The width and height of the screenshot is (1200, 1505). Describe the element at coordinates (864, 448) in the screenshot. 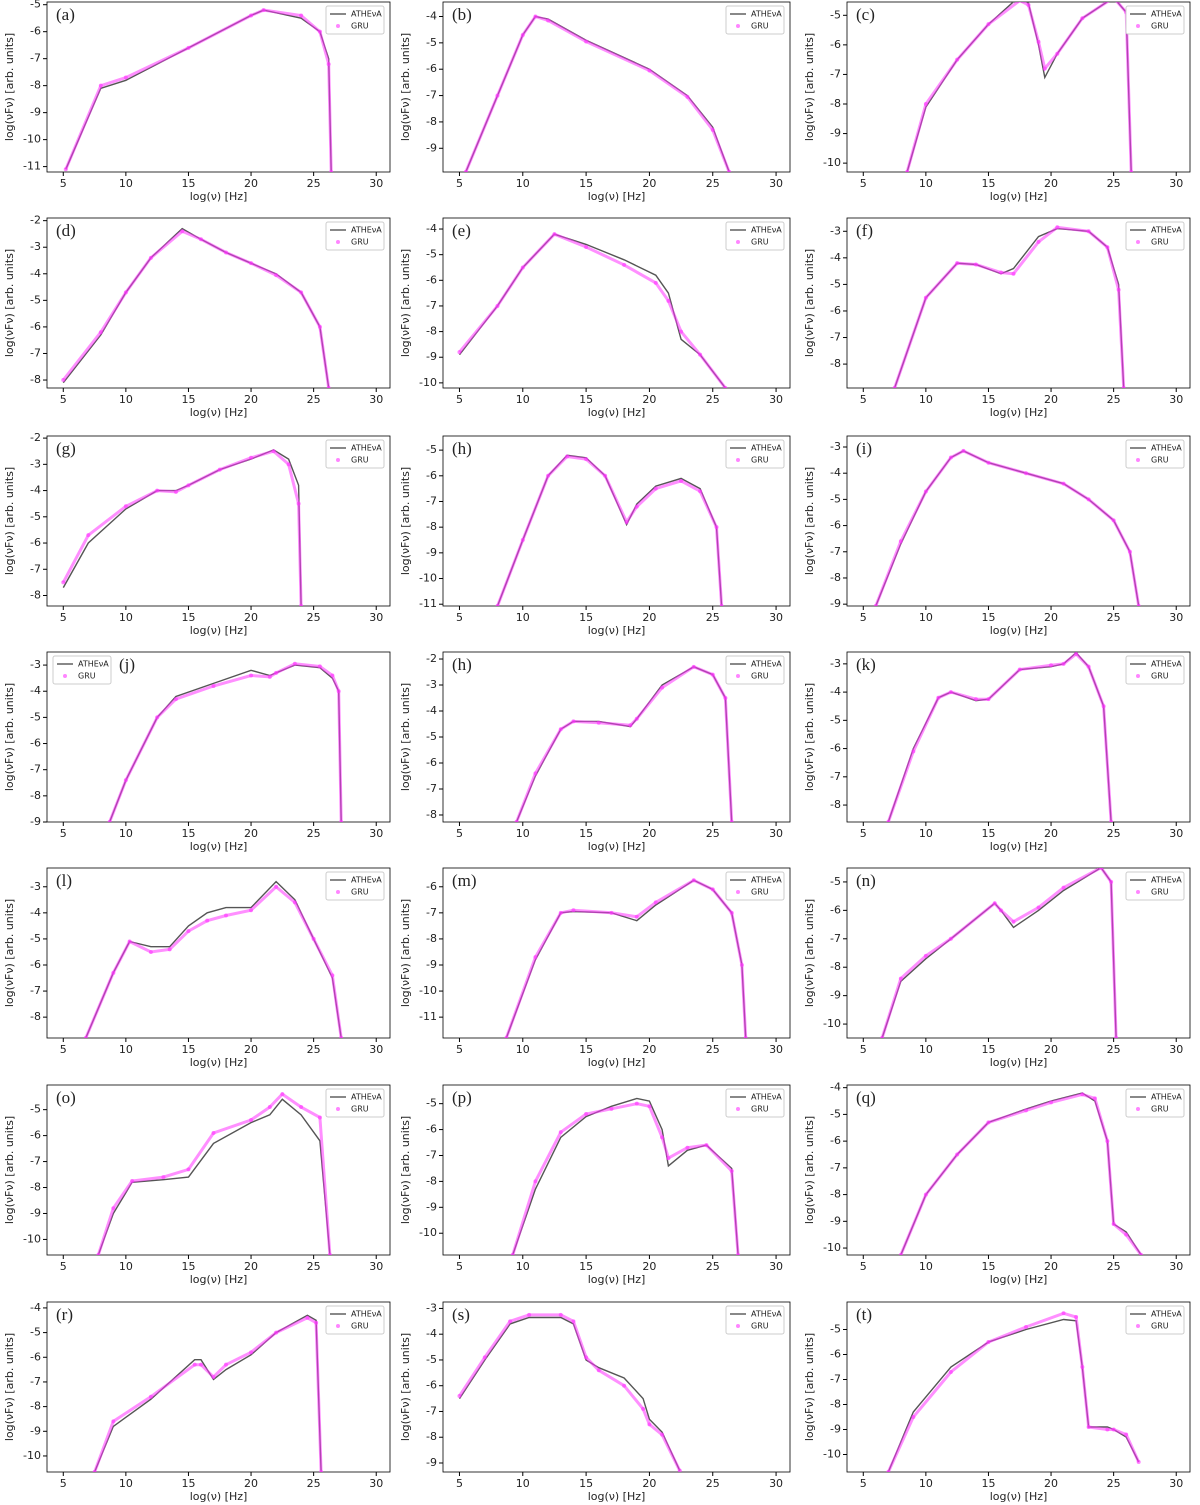

I see `panel-label: (i)` at that location.